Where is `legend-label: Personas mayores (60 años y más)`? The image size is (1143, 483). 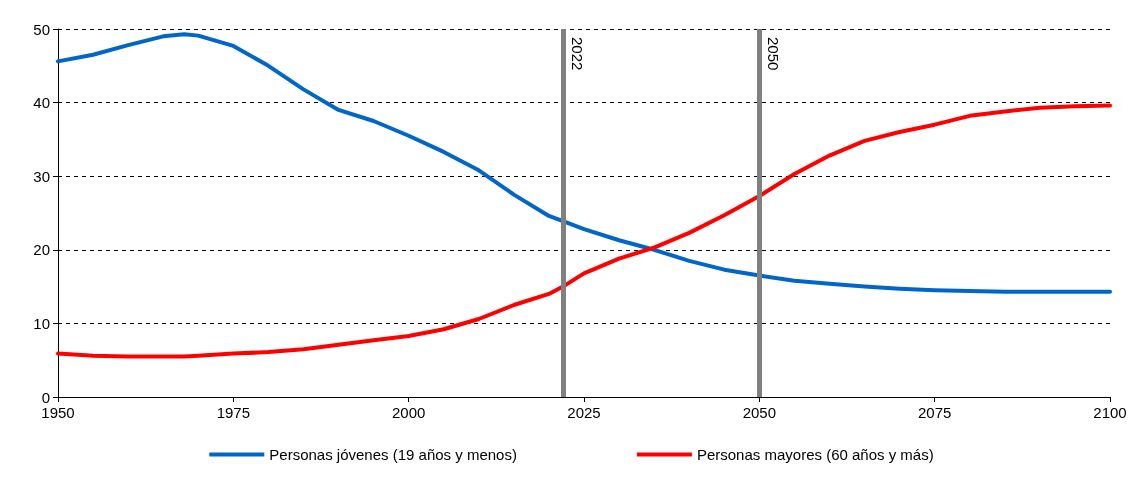
legend-label: Personas mayores (60 años y más) is located at coordinates (815, 454).